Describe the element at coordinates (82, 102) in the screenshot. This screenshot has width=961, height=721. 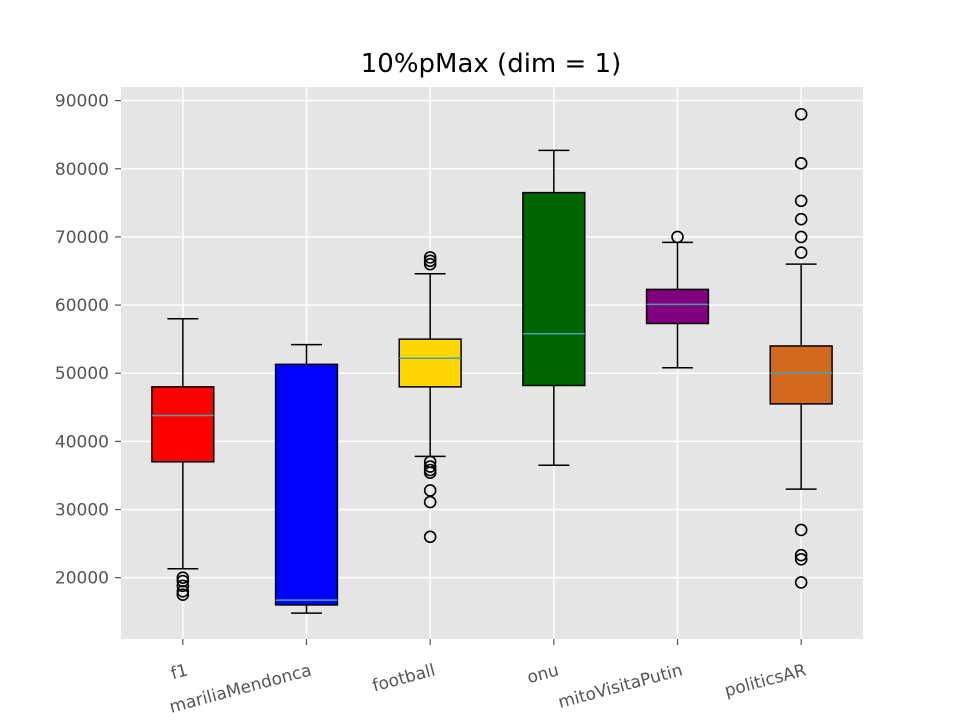
I see `y-tick-label: 90000` at that location.